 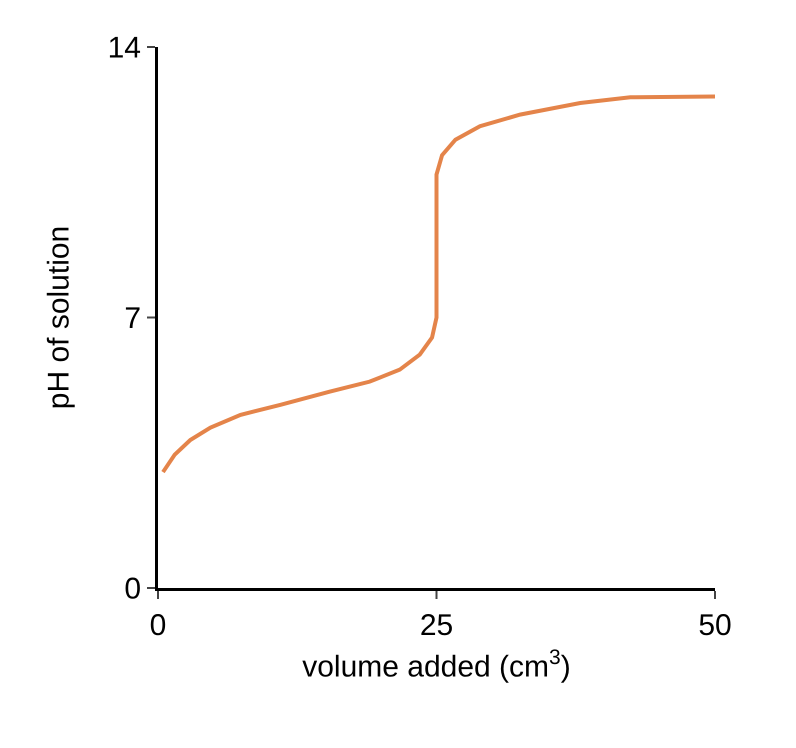 I want to click on y-tick-label: 7, so click(x=132, y=318).